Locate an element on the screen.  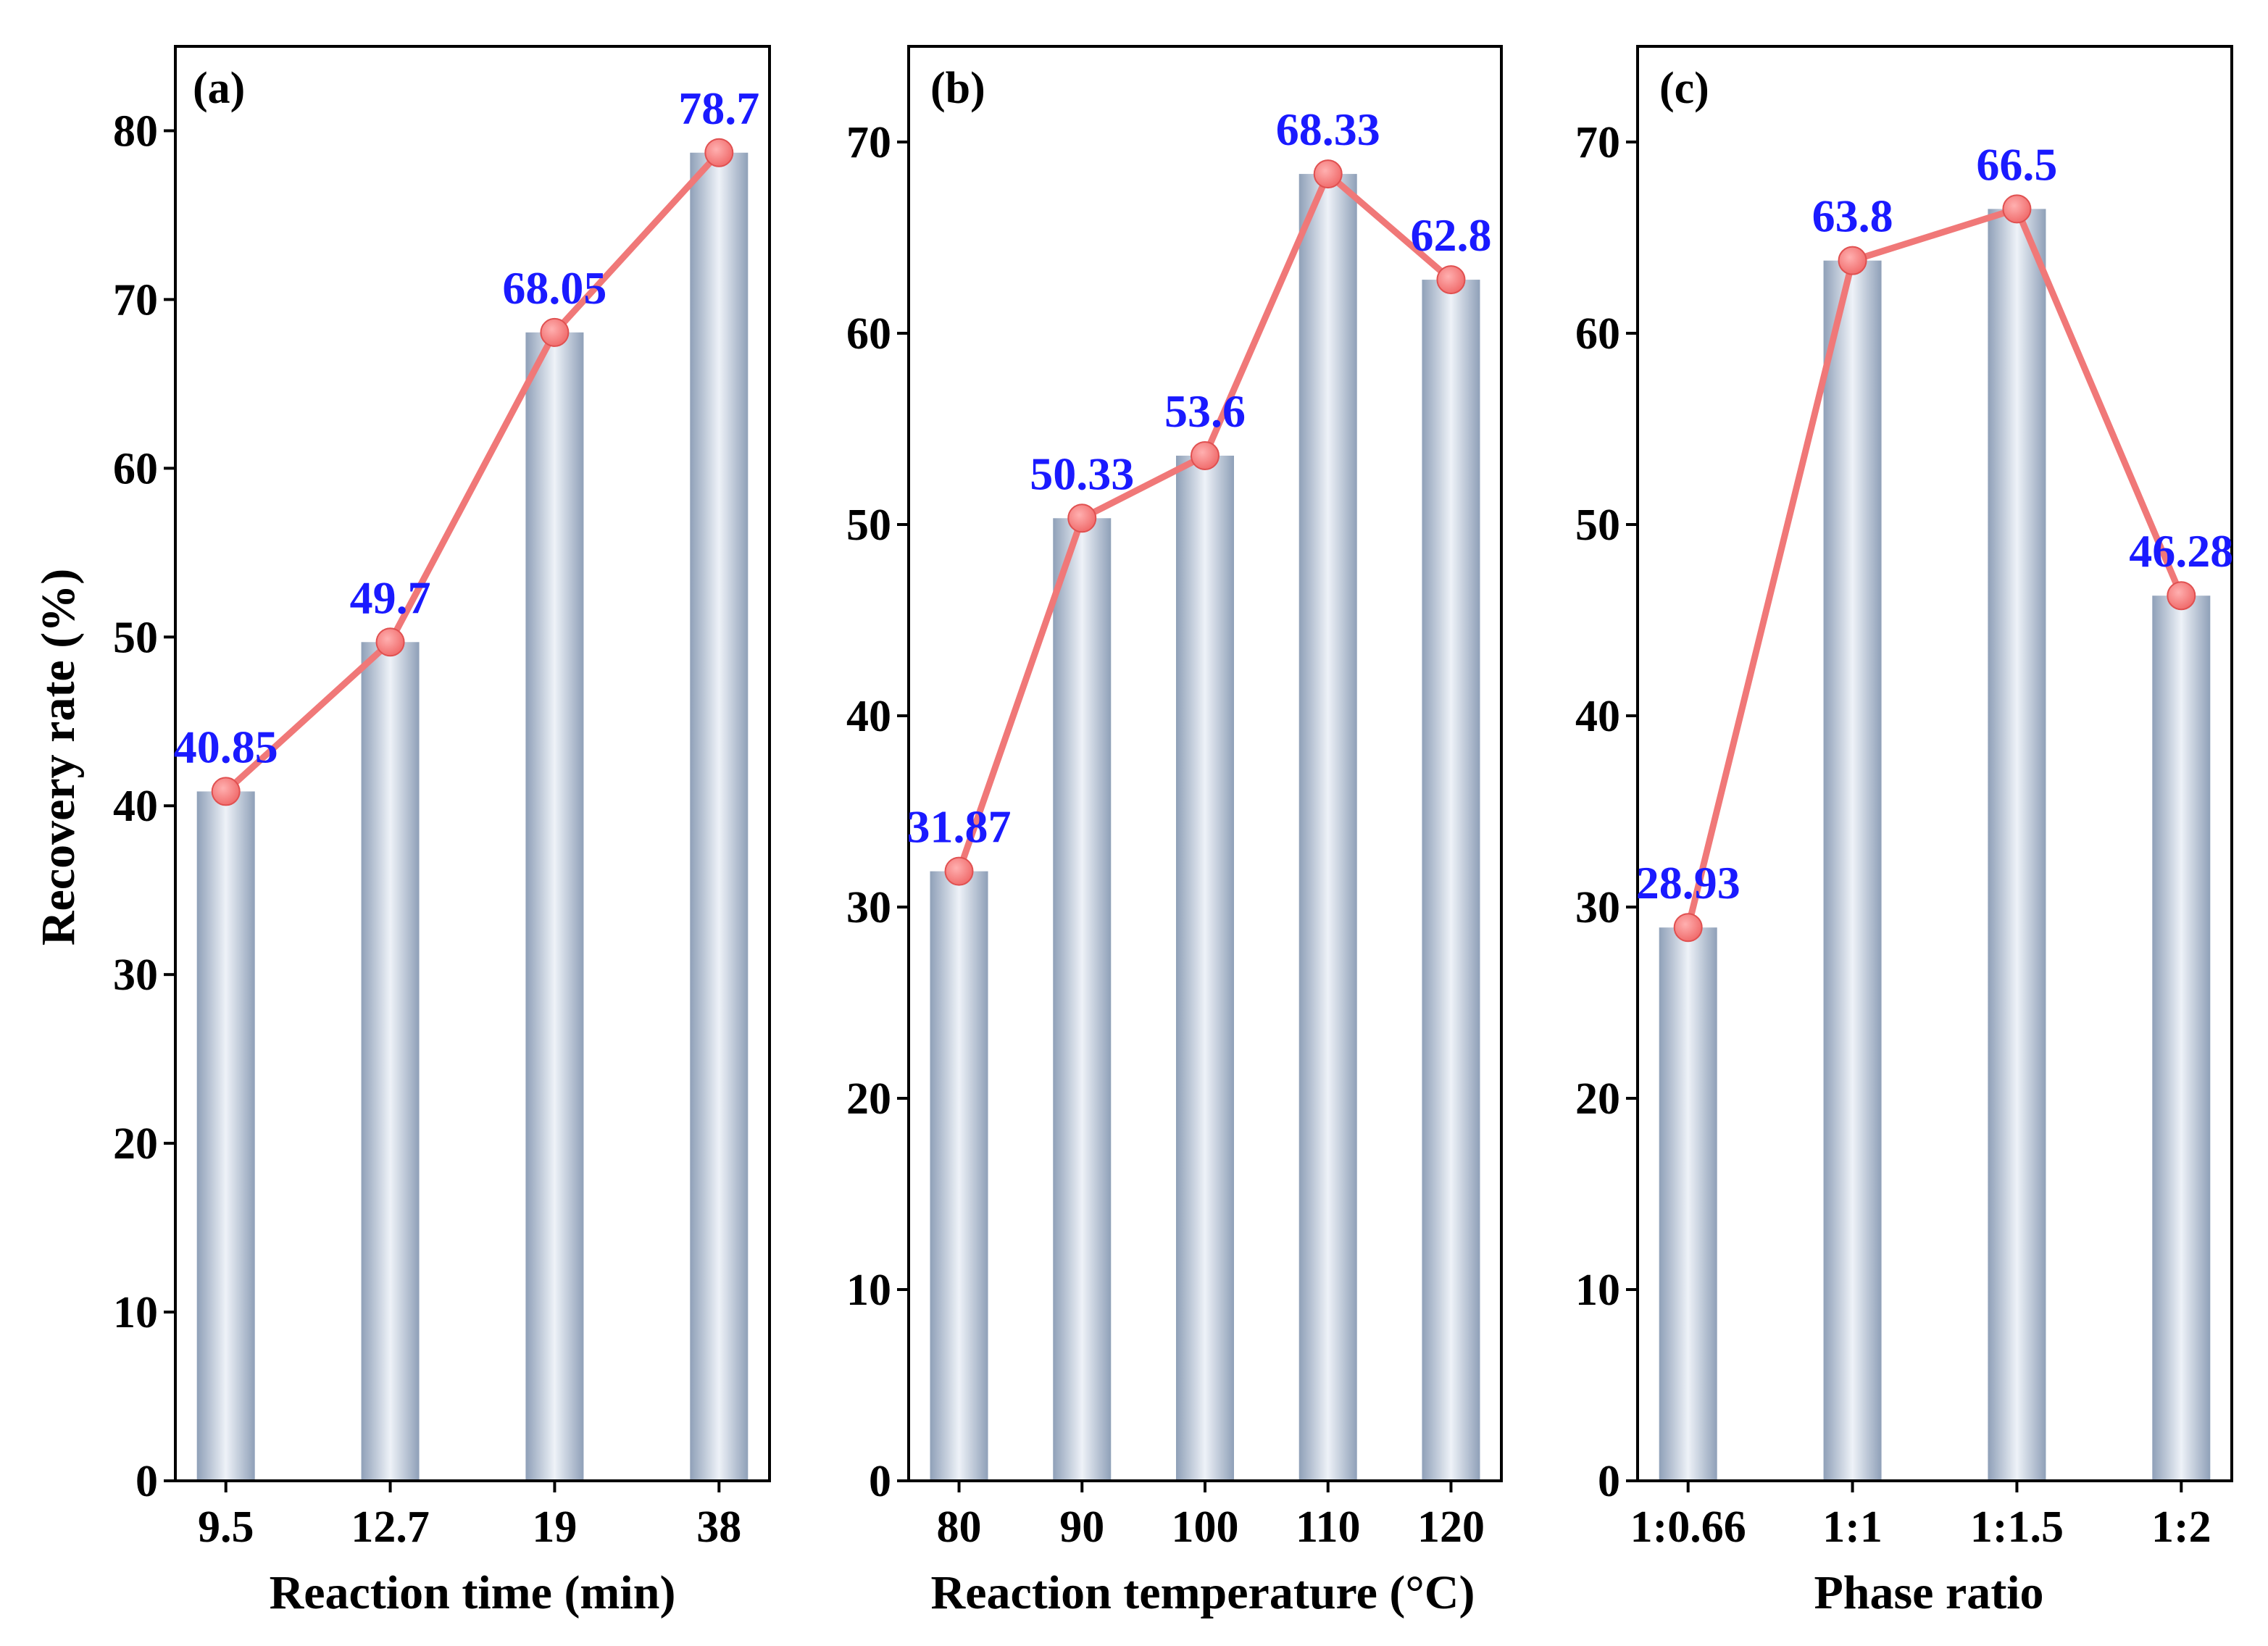
x-tick-label: 1:0.66 is located at coordinates (1688, 1527).